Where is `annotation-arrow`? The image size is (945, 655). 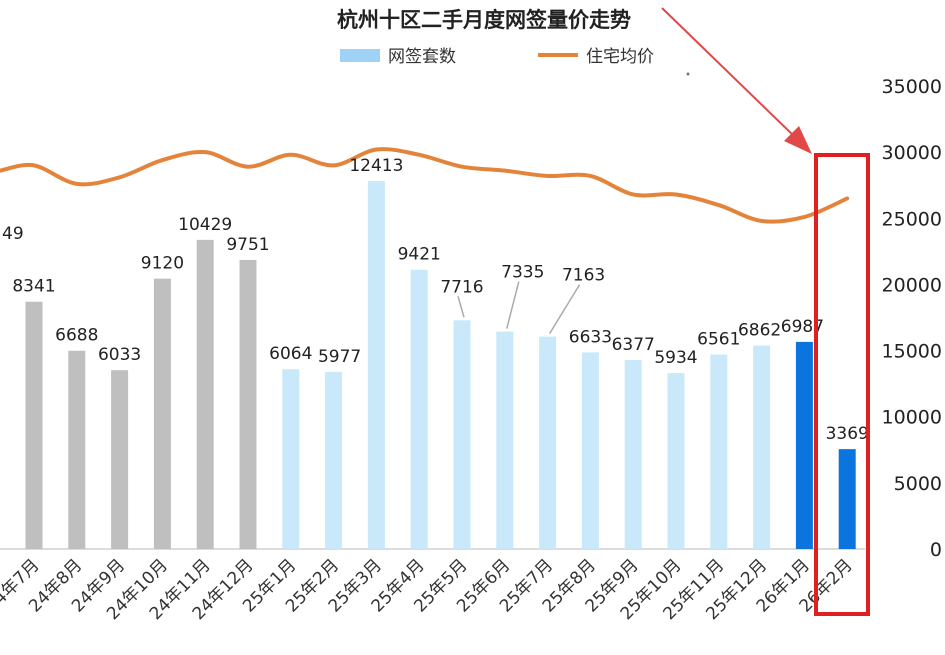
annotation-arrow is located at coordinates (736, 80).